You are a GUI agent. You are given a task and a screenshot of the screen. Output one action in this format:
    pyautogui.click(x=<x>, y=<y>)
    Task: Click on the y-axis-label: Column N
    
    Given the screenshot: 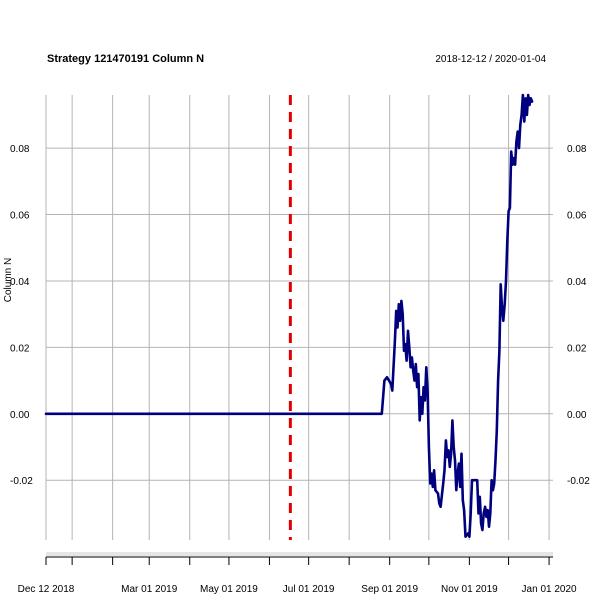 What is the action you would take?
    pyautogui.click(x=8, y=280)
    